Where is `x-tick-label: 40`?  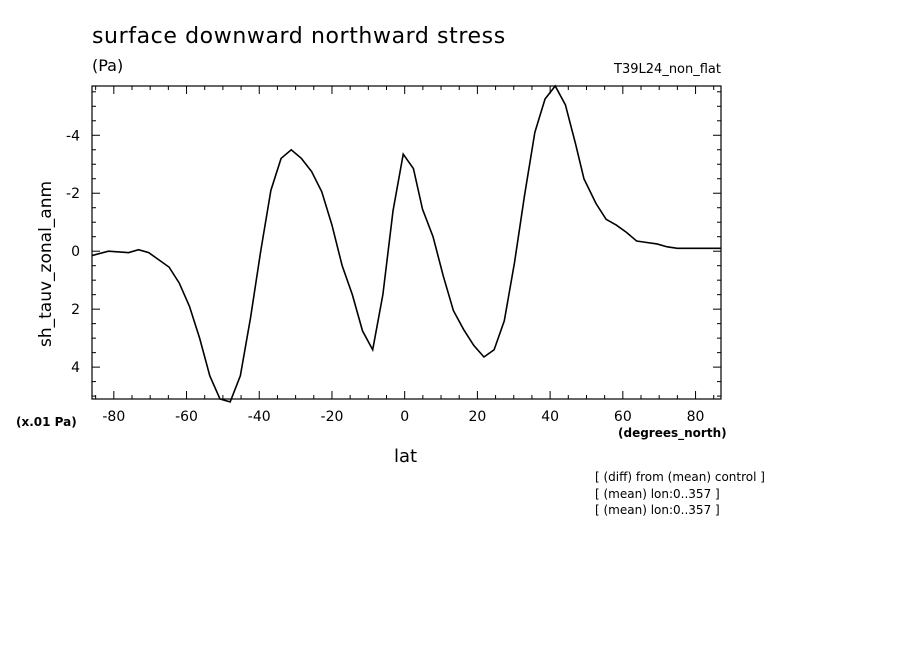 x-tick-label: 40 is located at coordinates (550, 417).